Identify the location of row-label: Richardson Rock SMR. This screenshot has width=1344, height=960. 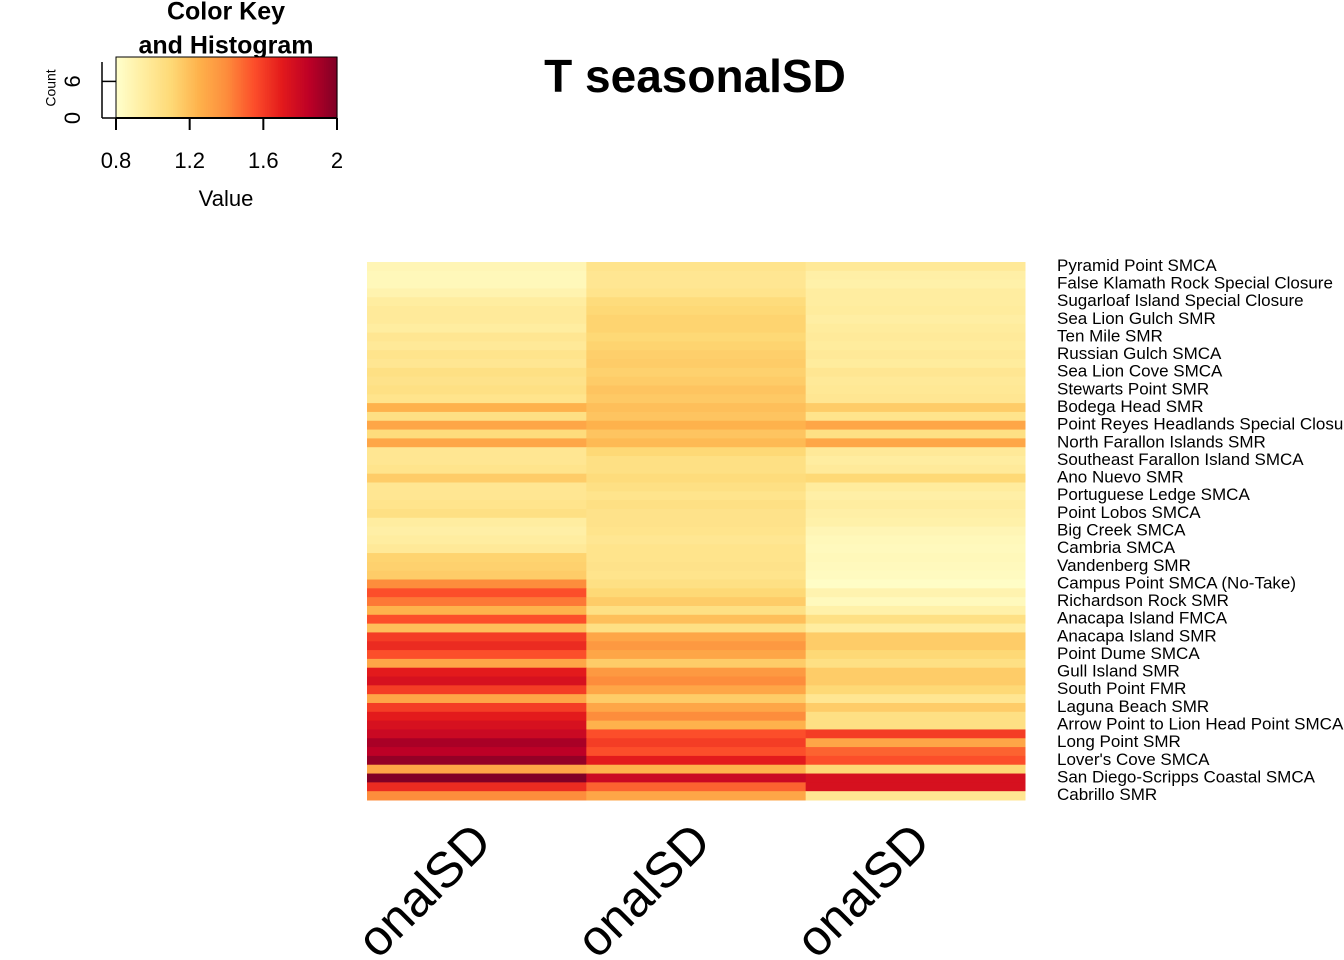
(1143, 600).